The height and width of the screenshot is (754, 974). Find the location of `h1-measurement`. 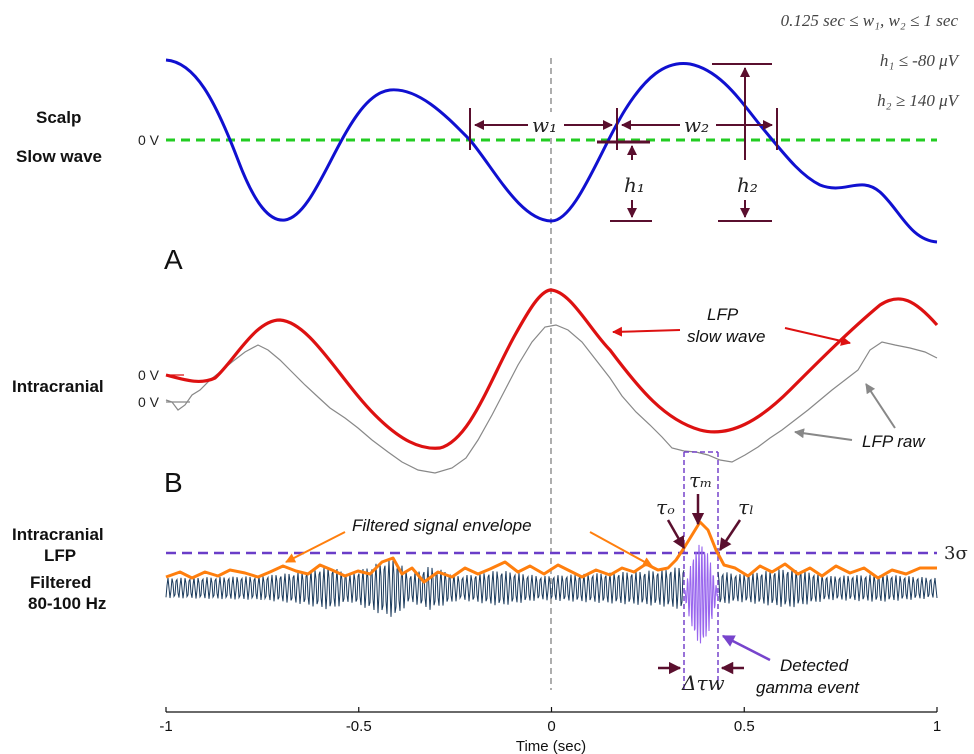

h1-measurement is located at coordinates (624, 181).